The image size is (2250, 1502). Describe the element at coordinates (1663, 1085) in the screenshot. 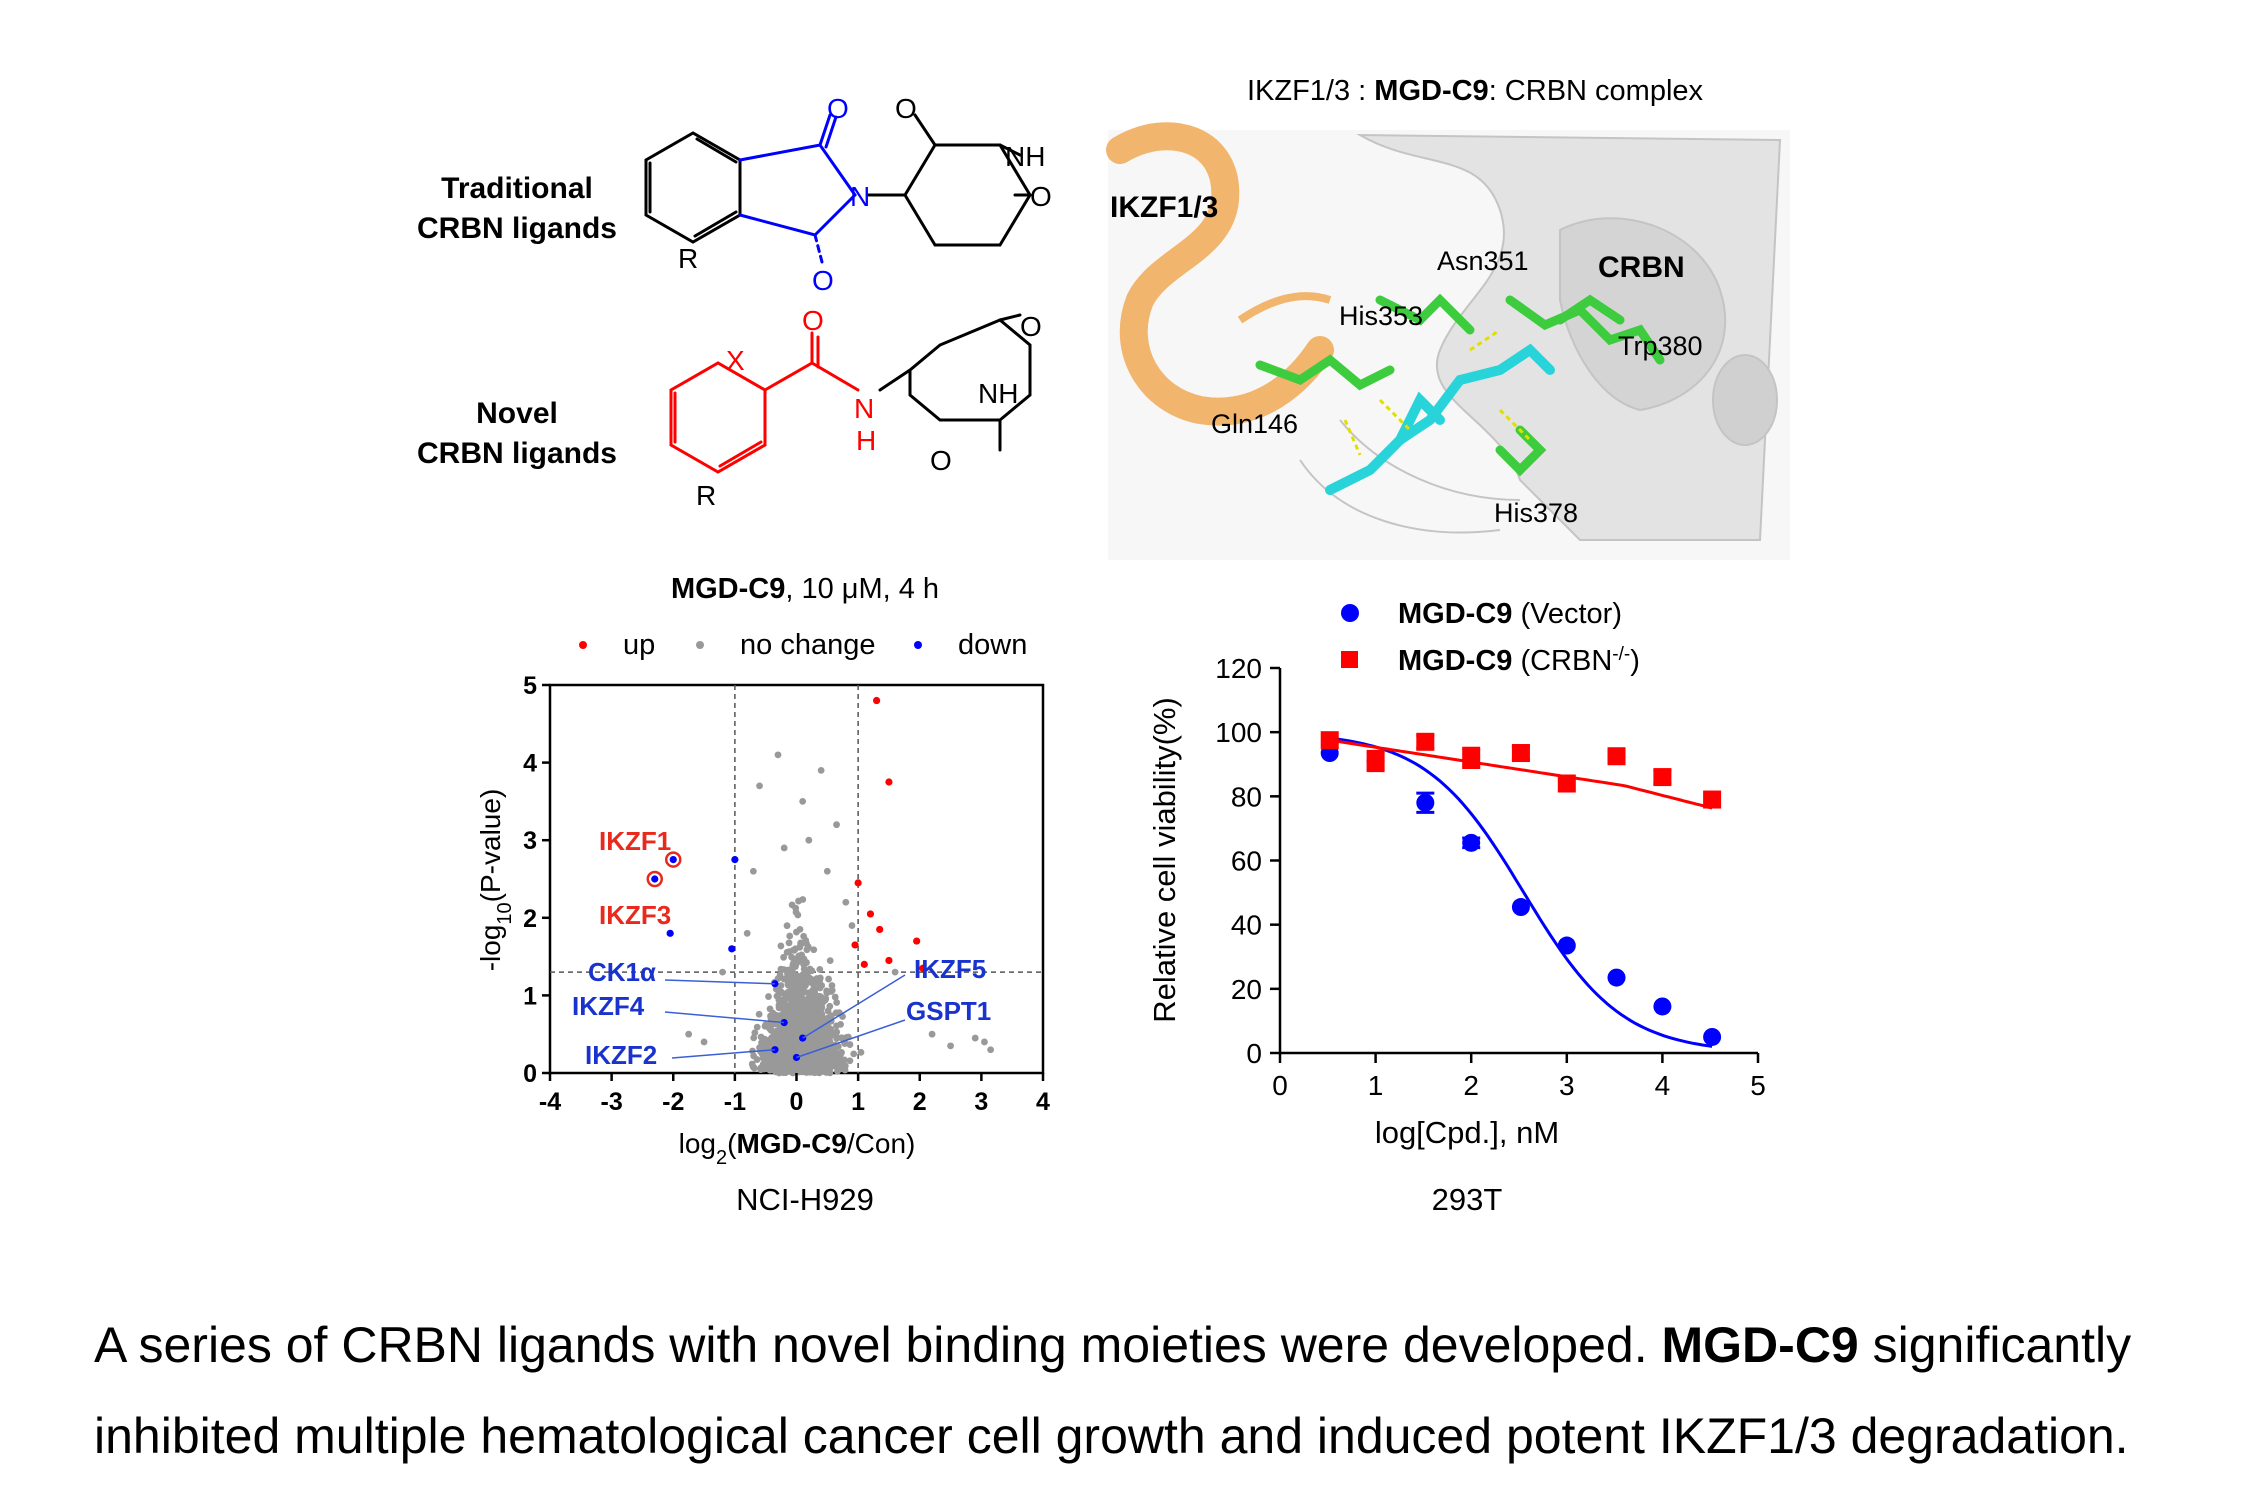

I see `dose-x-tick-label-4: 4` at that location.